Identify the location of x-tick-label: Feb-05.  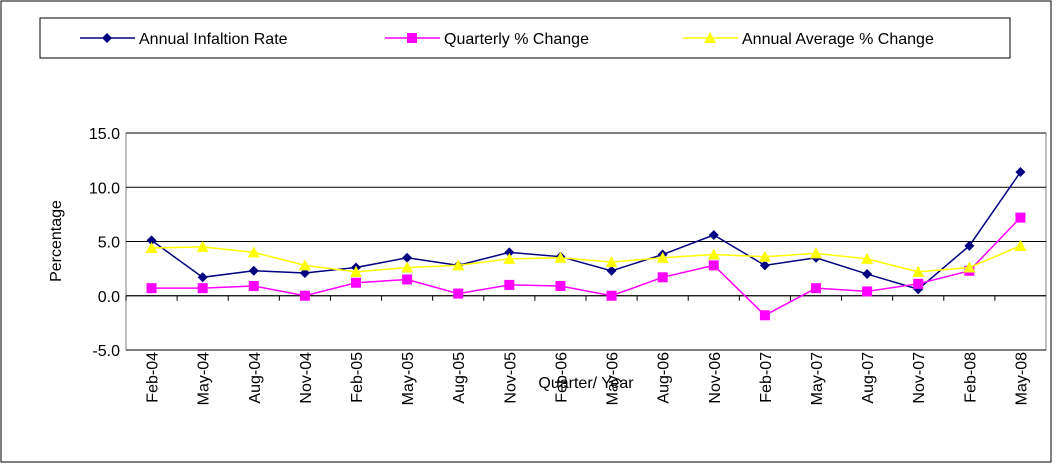
(357, 377).